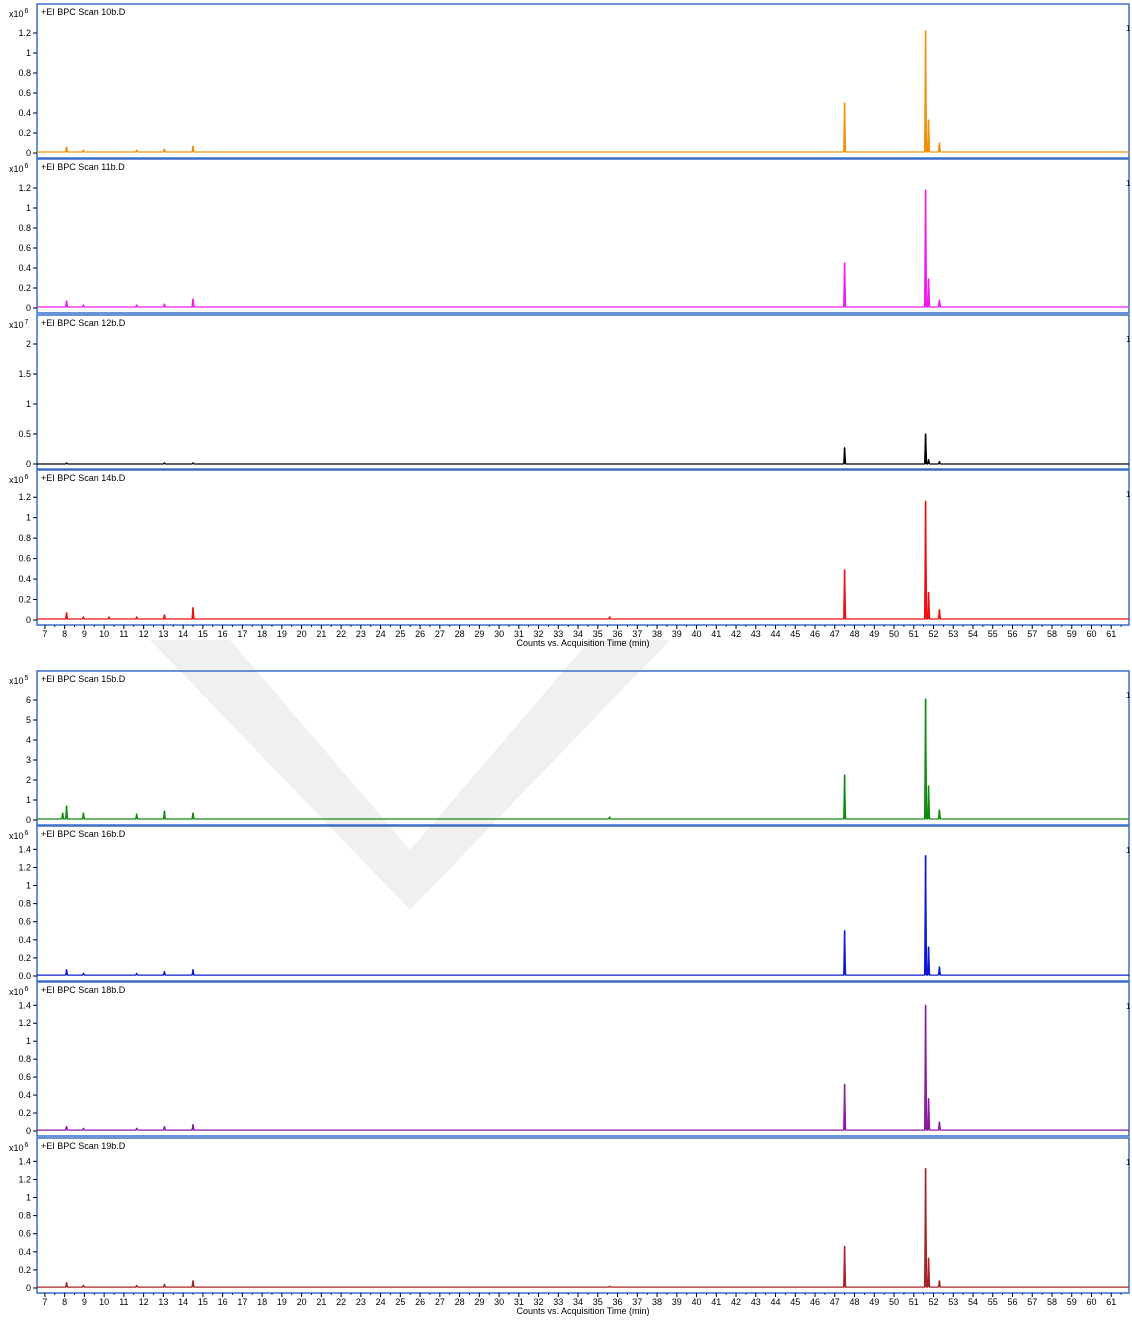  What do you see at coordinates (519, 634) in the screenshot?
I see `x-tick-label: 31` at bounding box center [519, 634].